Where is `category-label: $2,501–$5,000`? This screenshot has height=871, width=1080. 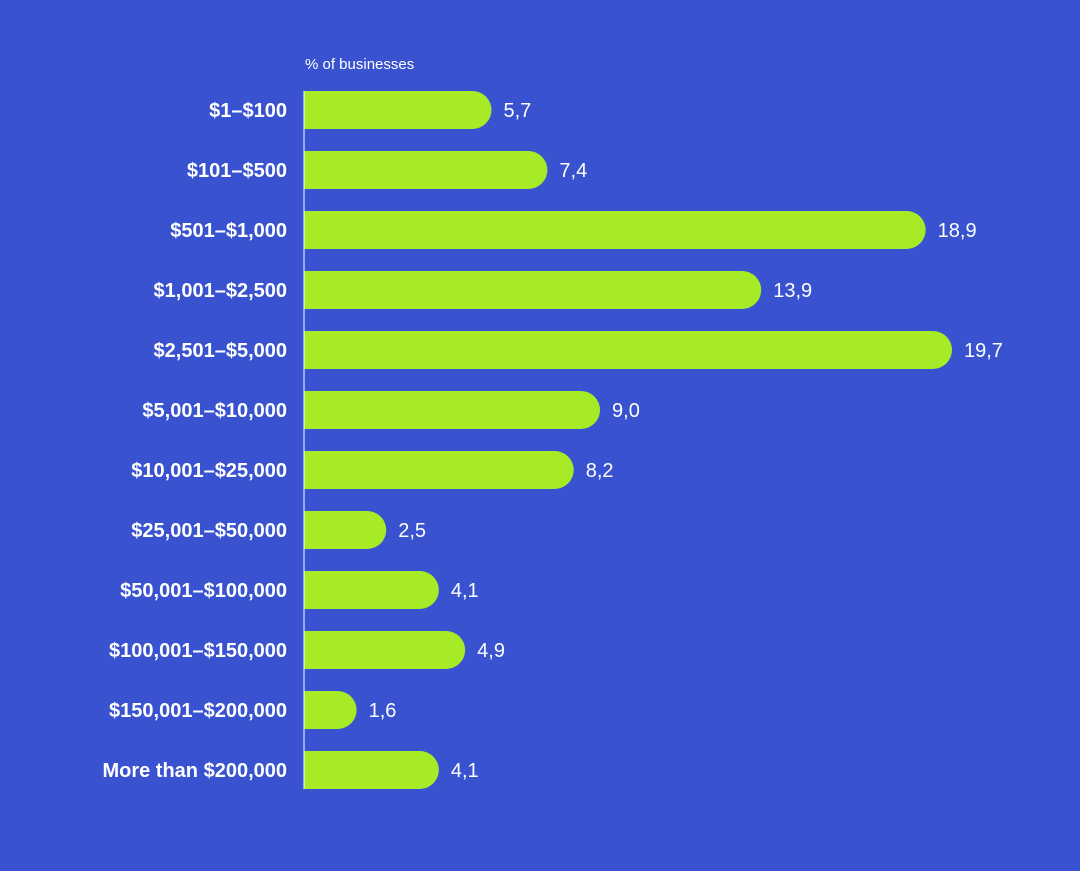 category-label: $2,501–$5,000 is located at coordinates (220, 351).